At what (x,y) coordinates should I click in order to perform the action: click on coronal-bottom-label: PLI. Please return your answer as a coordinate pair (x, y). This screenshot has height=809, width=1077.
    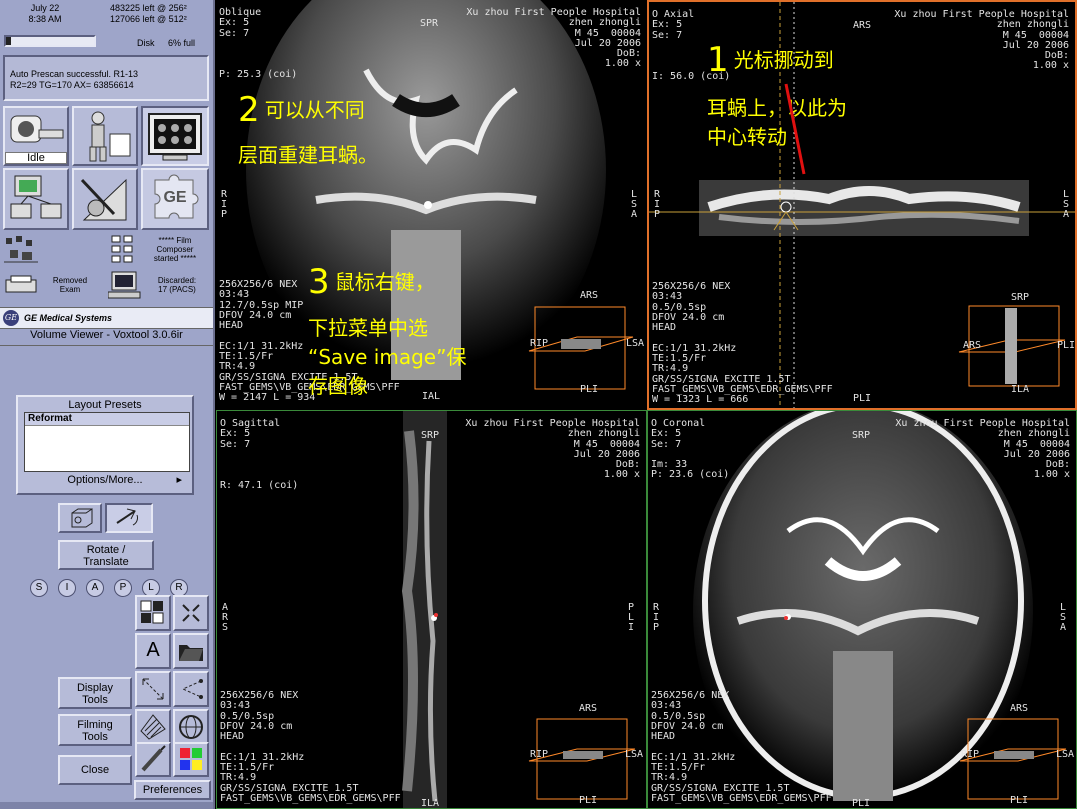
    Looking at the image, I should click on (861, 803).